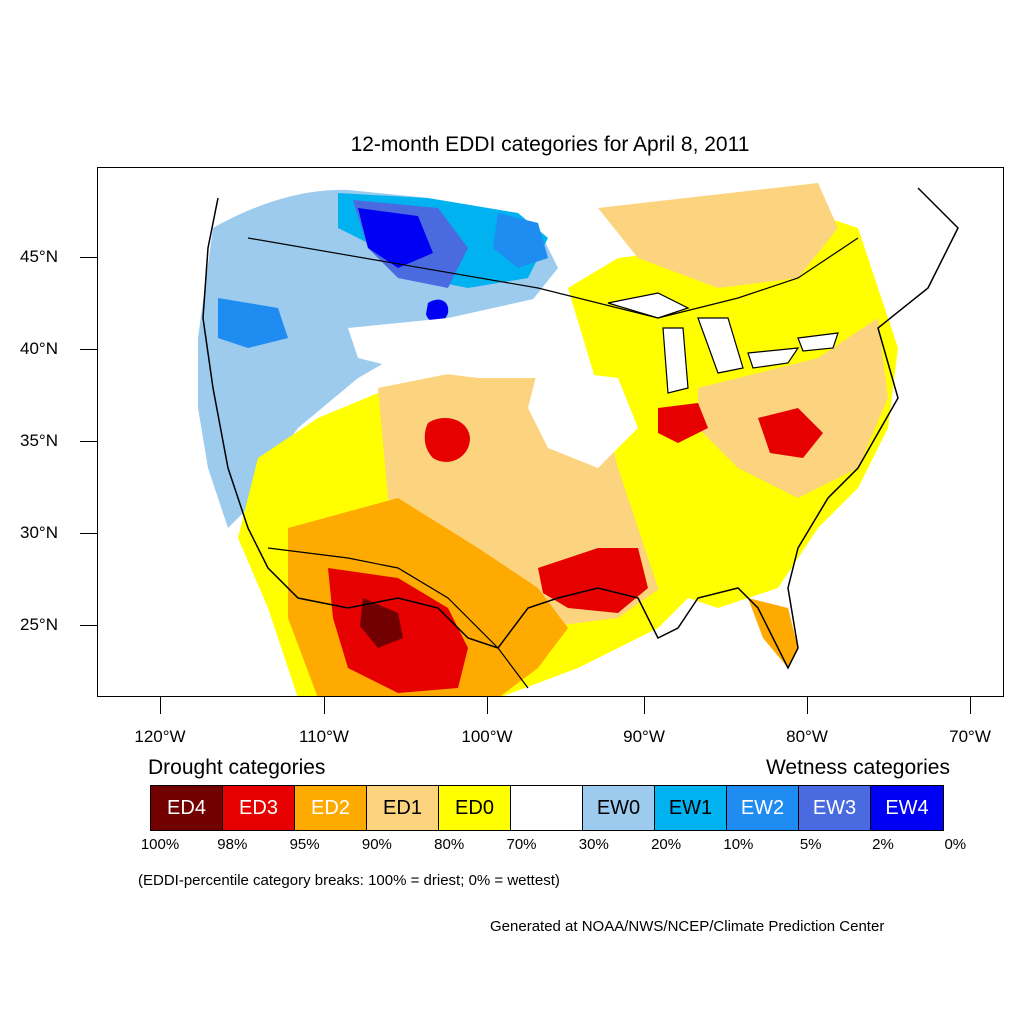 This screenshot has width=1024, height=1024. I want to click on percent-break-label: 80%, so click(449, 844).